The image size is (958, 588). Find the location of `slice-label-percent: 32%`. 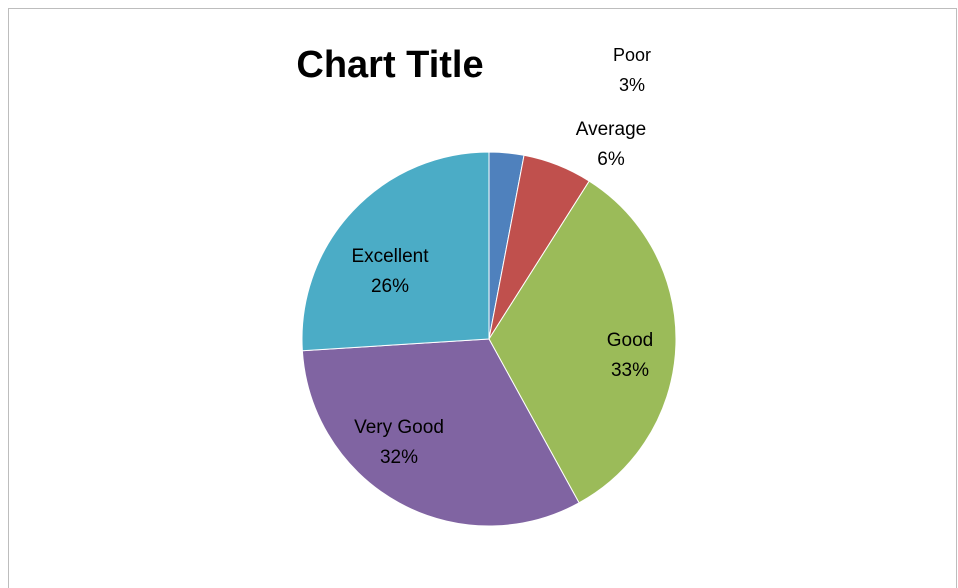

slice-label-percent: 32% is located at coordinates (399, 457).